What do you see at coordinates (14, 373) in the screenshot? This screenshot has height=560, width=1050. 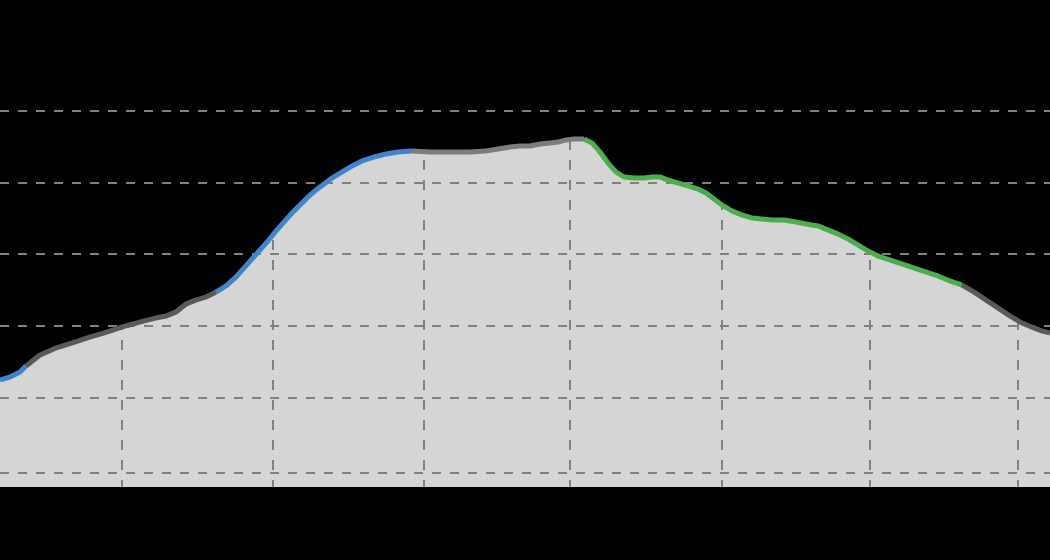 I see `profile-segment-blue-start` at bounding box center [14, 373].